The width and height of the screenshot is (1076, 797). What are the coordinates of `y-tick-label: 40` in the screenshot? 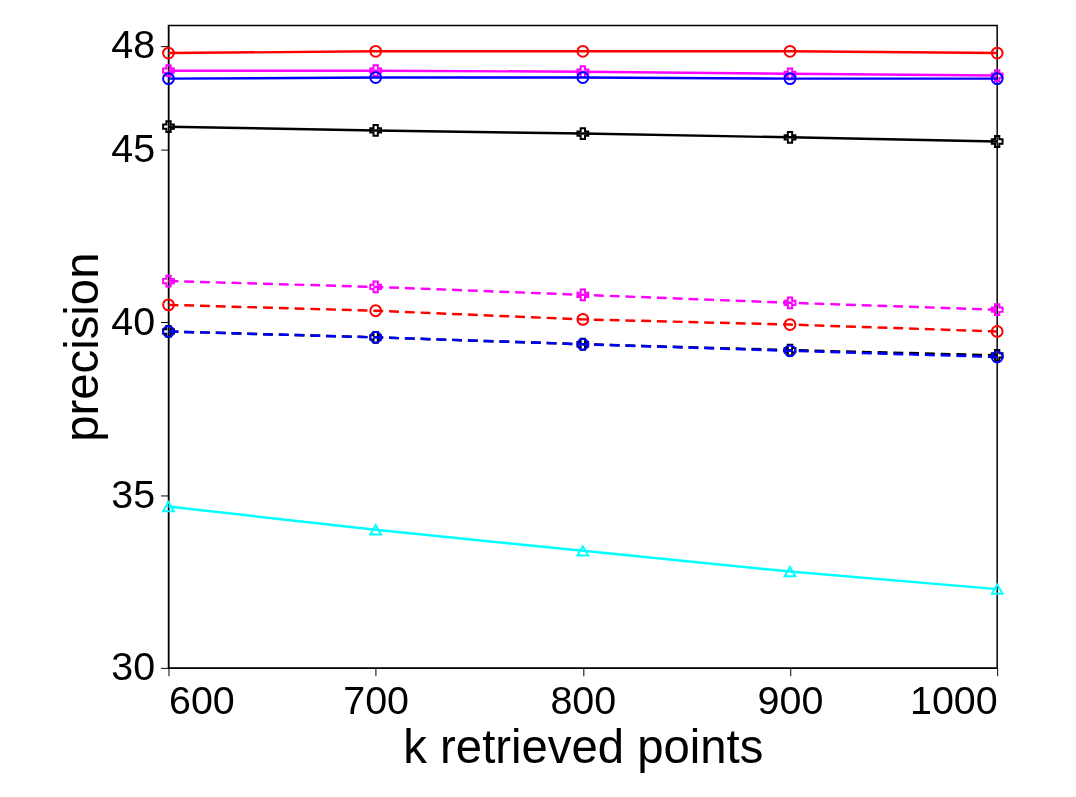 It's located at (133, 320).